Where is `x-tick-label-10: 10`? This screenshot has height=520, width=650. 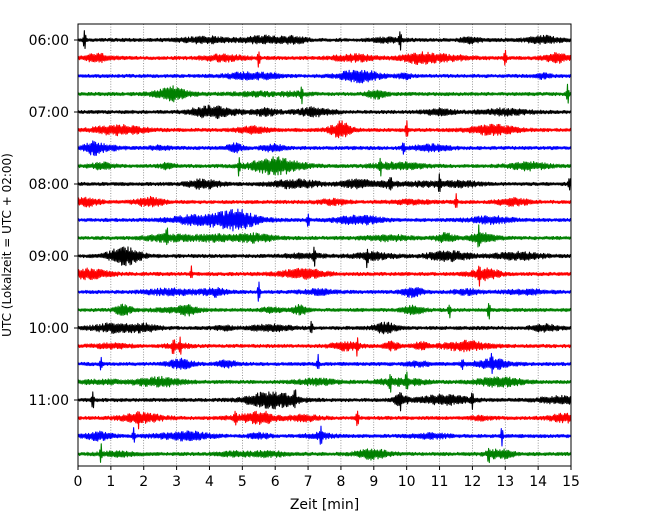 x-tick-label-10: 10 is located at coordinates (407, 482).